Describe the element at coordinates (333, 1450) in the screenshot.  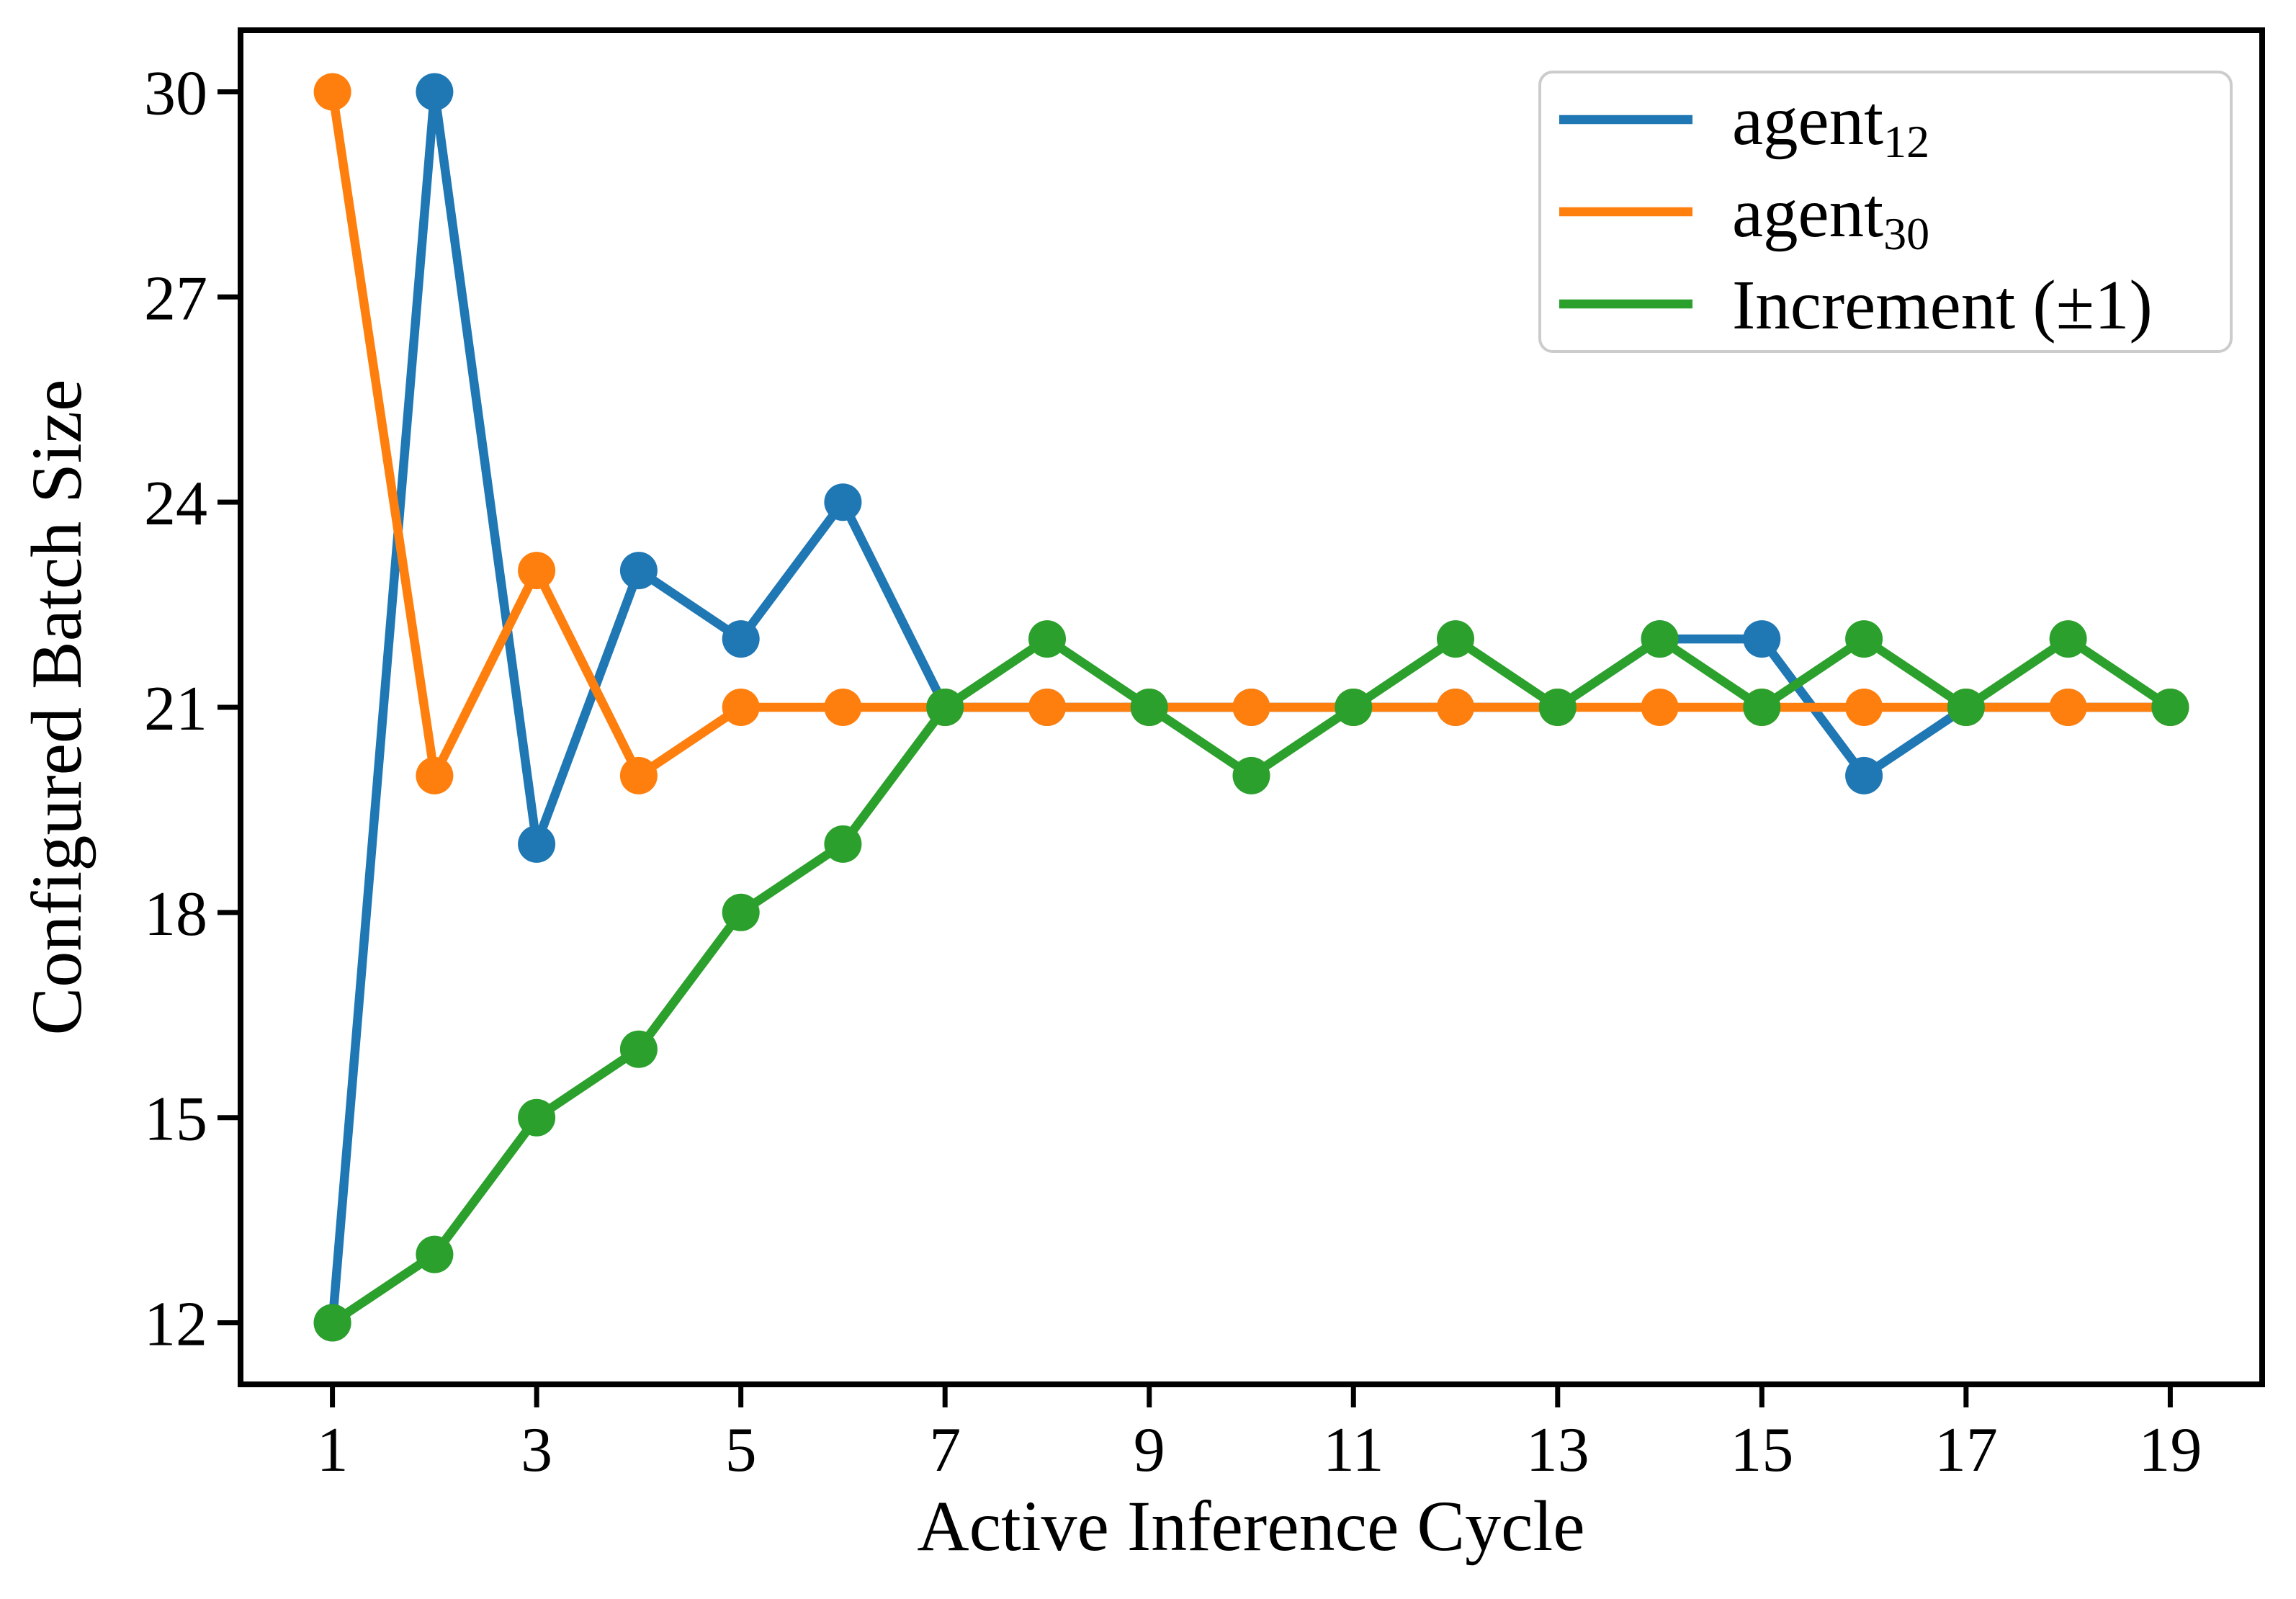
I see `x-tick-label: 1` at that location.